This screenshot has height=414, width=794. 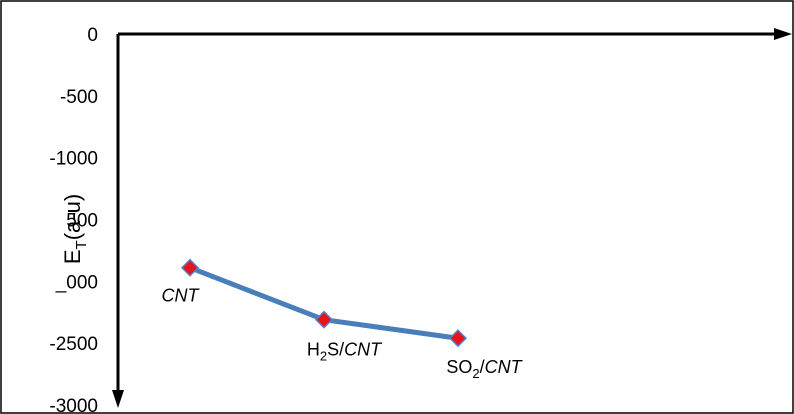 What do you see at coordinates (82, 221) in the screenshot?
I see `y-tick-label-3: 500` at bounding box center [82, 221].